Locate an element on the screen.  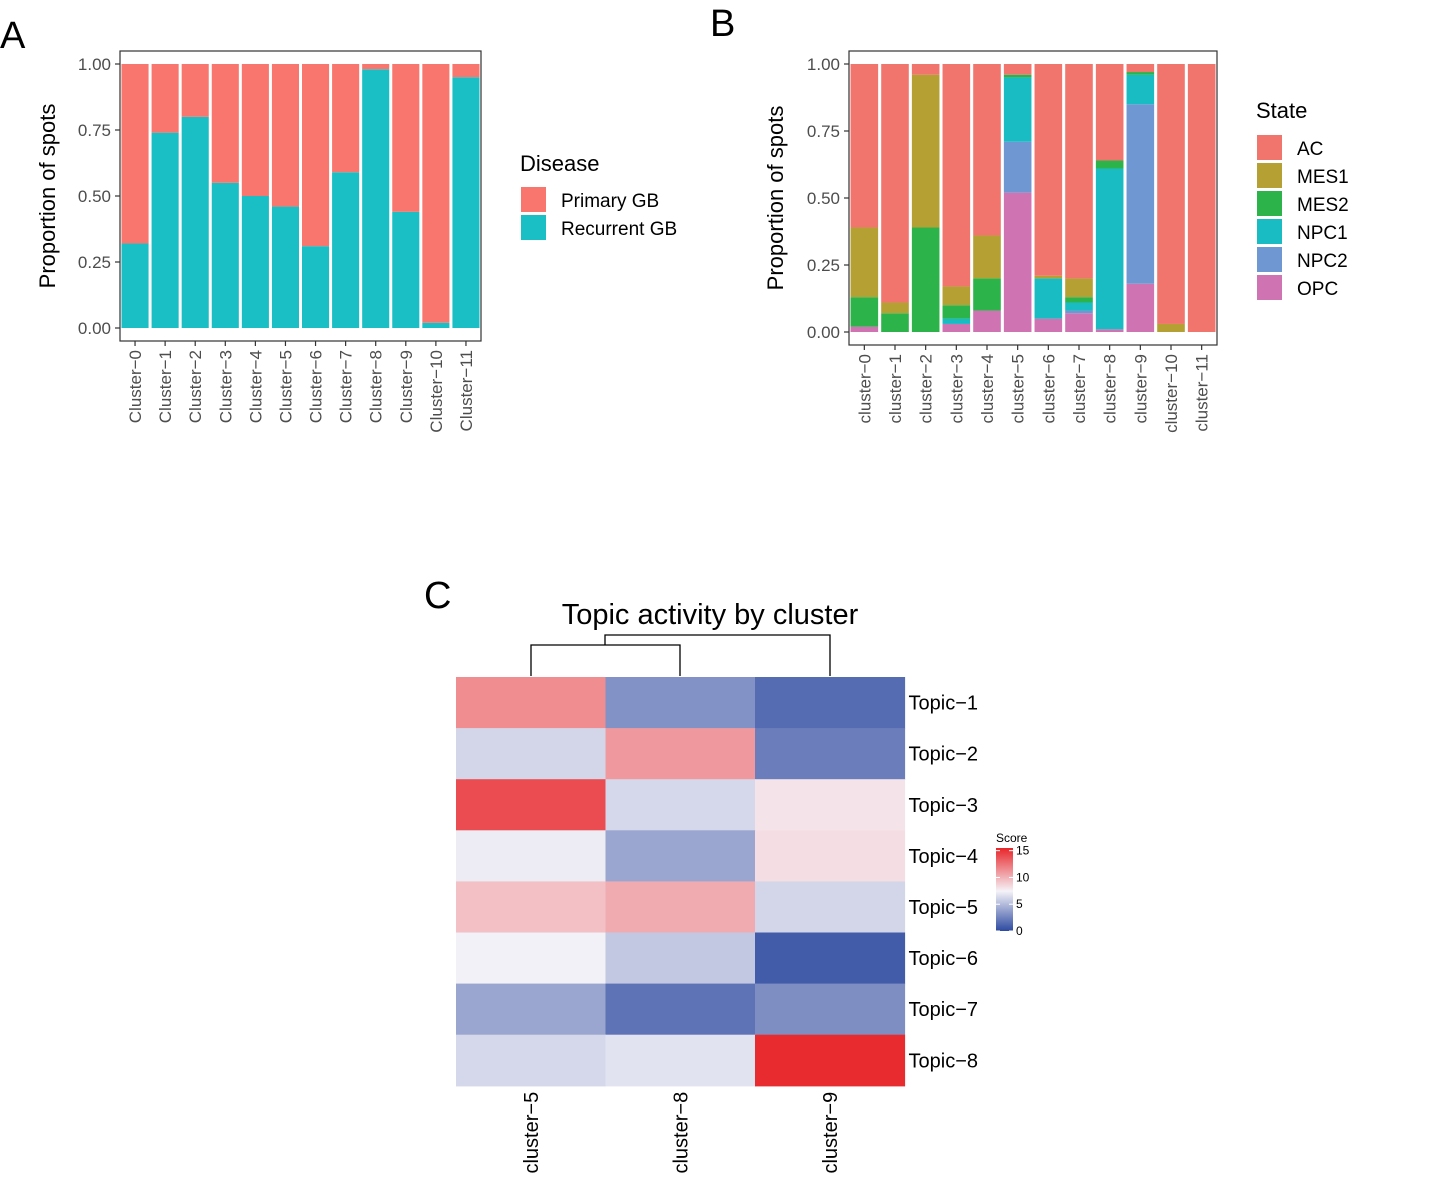
panelA-bar-0-primary is located at coordinates (135, 154).